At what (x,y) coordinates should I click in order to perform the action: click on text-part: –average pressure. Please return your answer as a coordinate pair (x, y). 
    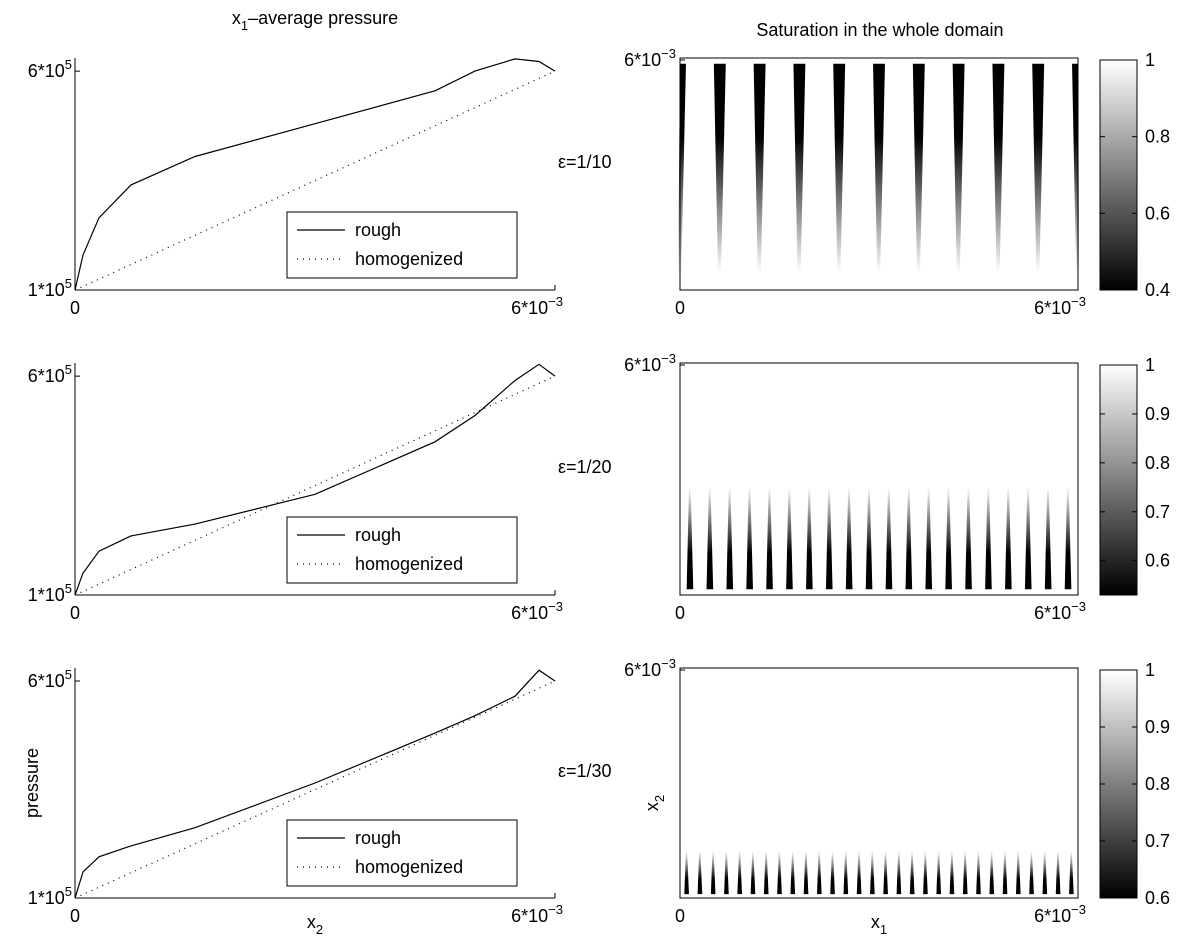
    Looking at the image, I should click on (323, 18).